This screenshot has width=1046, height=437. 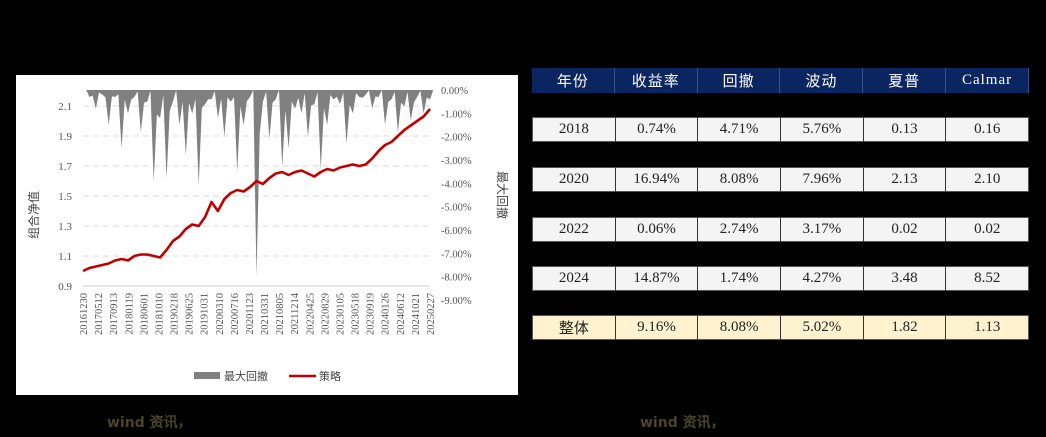 I want to click on header-return: 收益率, so click(x=656, y=80).